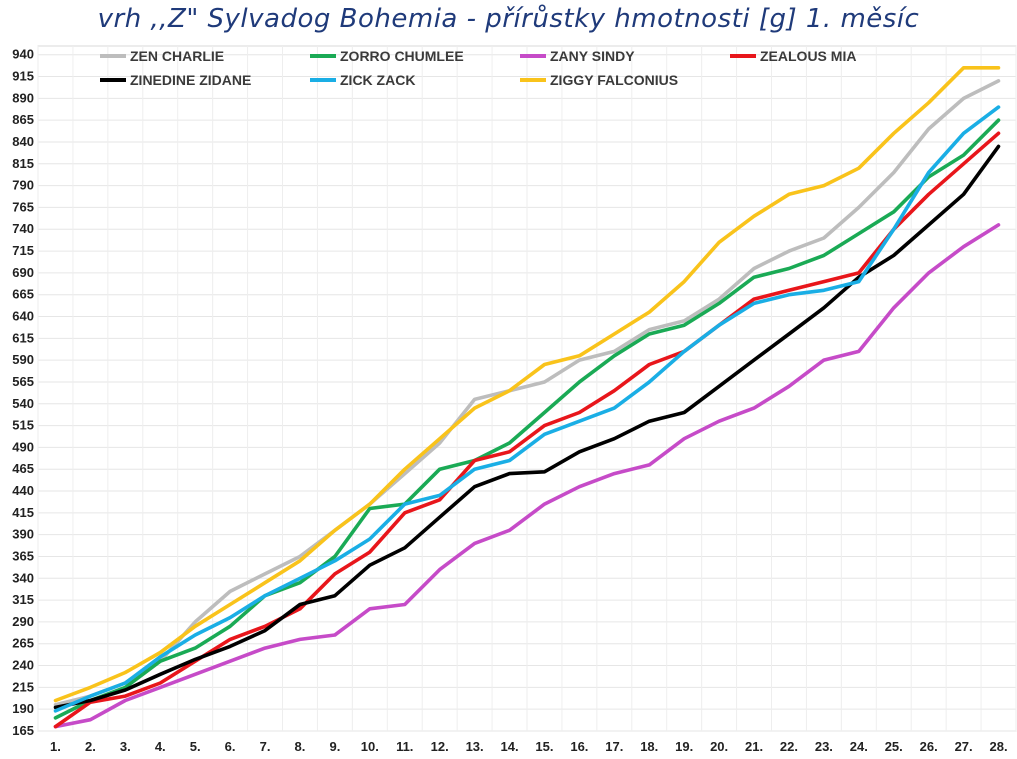 Image resolution: width=1017 pixels, height=759 pixels. Describe the element at coordinates (649, 746) in the screenshot. I see `x-tick-label: 18.` at that location.